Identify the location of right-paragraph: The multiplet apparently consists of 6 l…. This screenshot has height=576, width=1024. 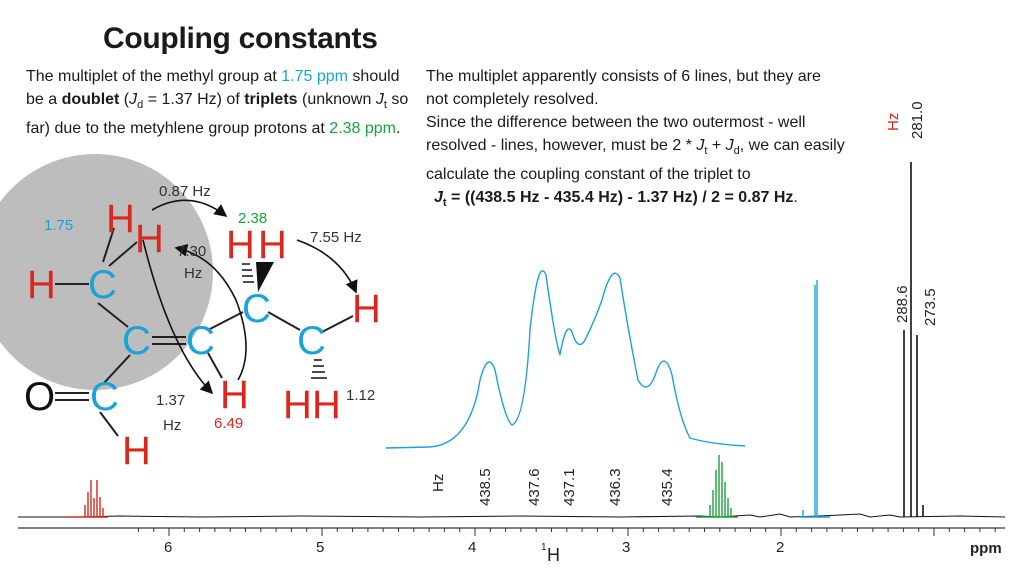
(635, 139).